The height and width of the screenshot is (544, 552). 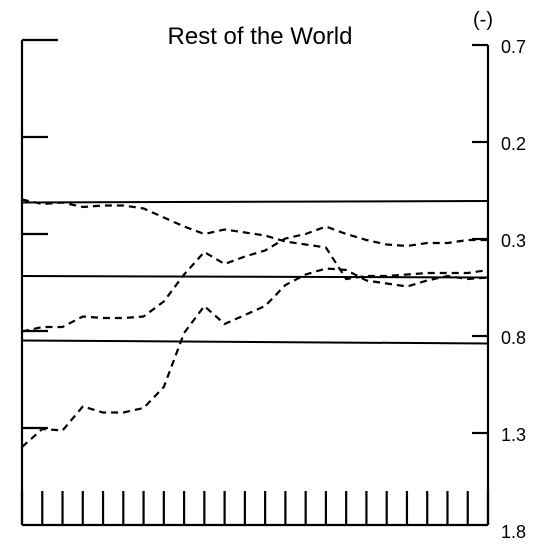 What do you see at coordinates (260, 36) in the screenshot?
I see `chart-title: Rest of the World` at bounding box center [260, 36].